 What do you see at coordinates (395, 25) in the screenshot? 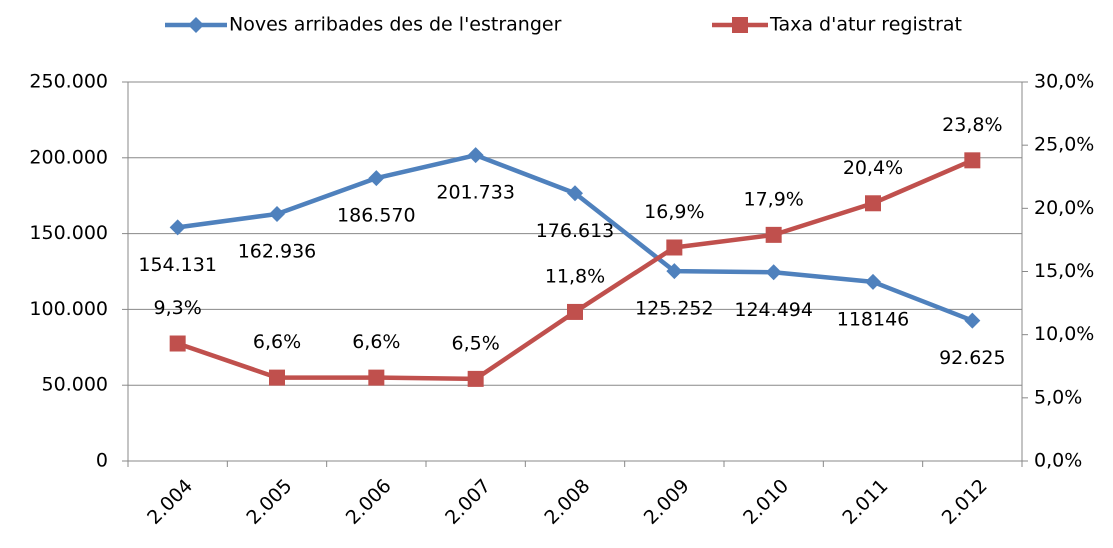
I see `legend-label: Noves arribades des de l'estranger` at bounding box center [395, 25].